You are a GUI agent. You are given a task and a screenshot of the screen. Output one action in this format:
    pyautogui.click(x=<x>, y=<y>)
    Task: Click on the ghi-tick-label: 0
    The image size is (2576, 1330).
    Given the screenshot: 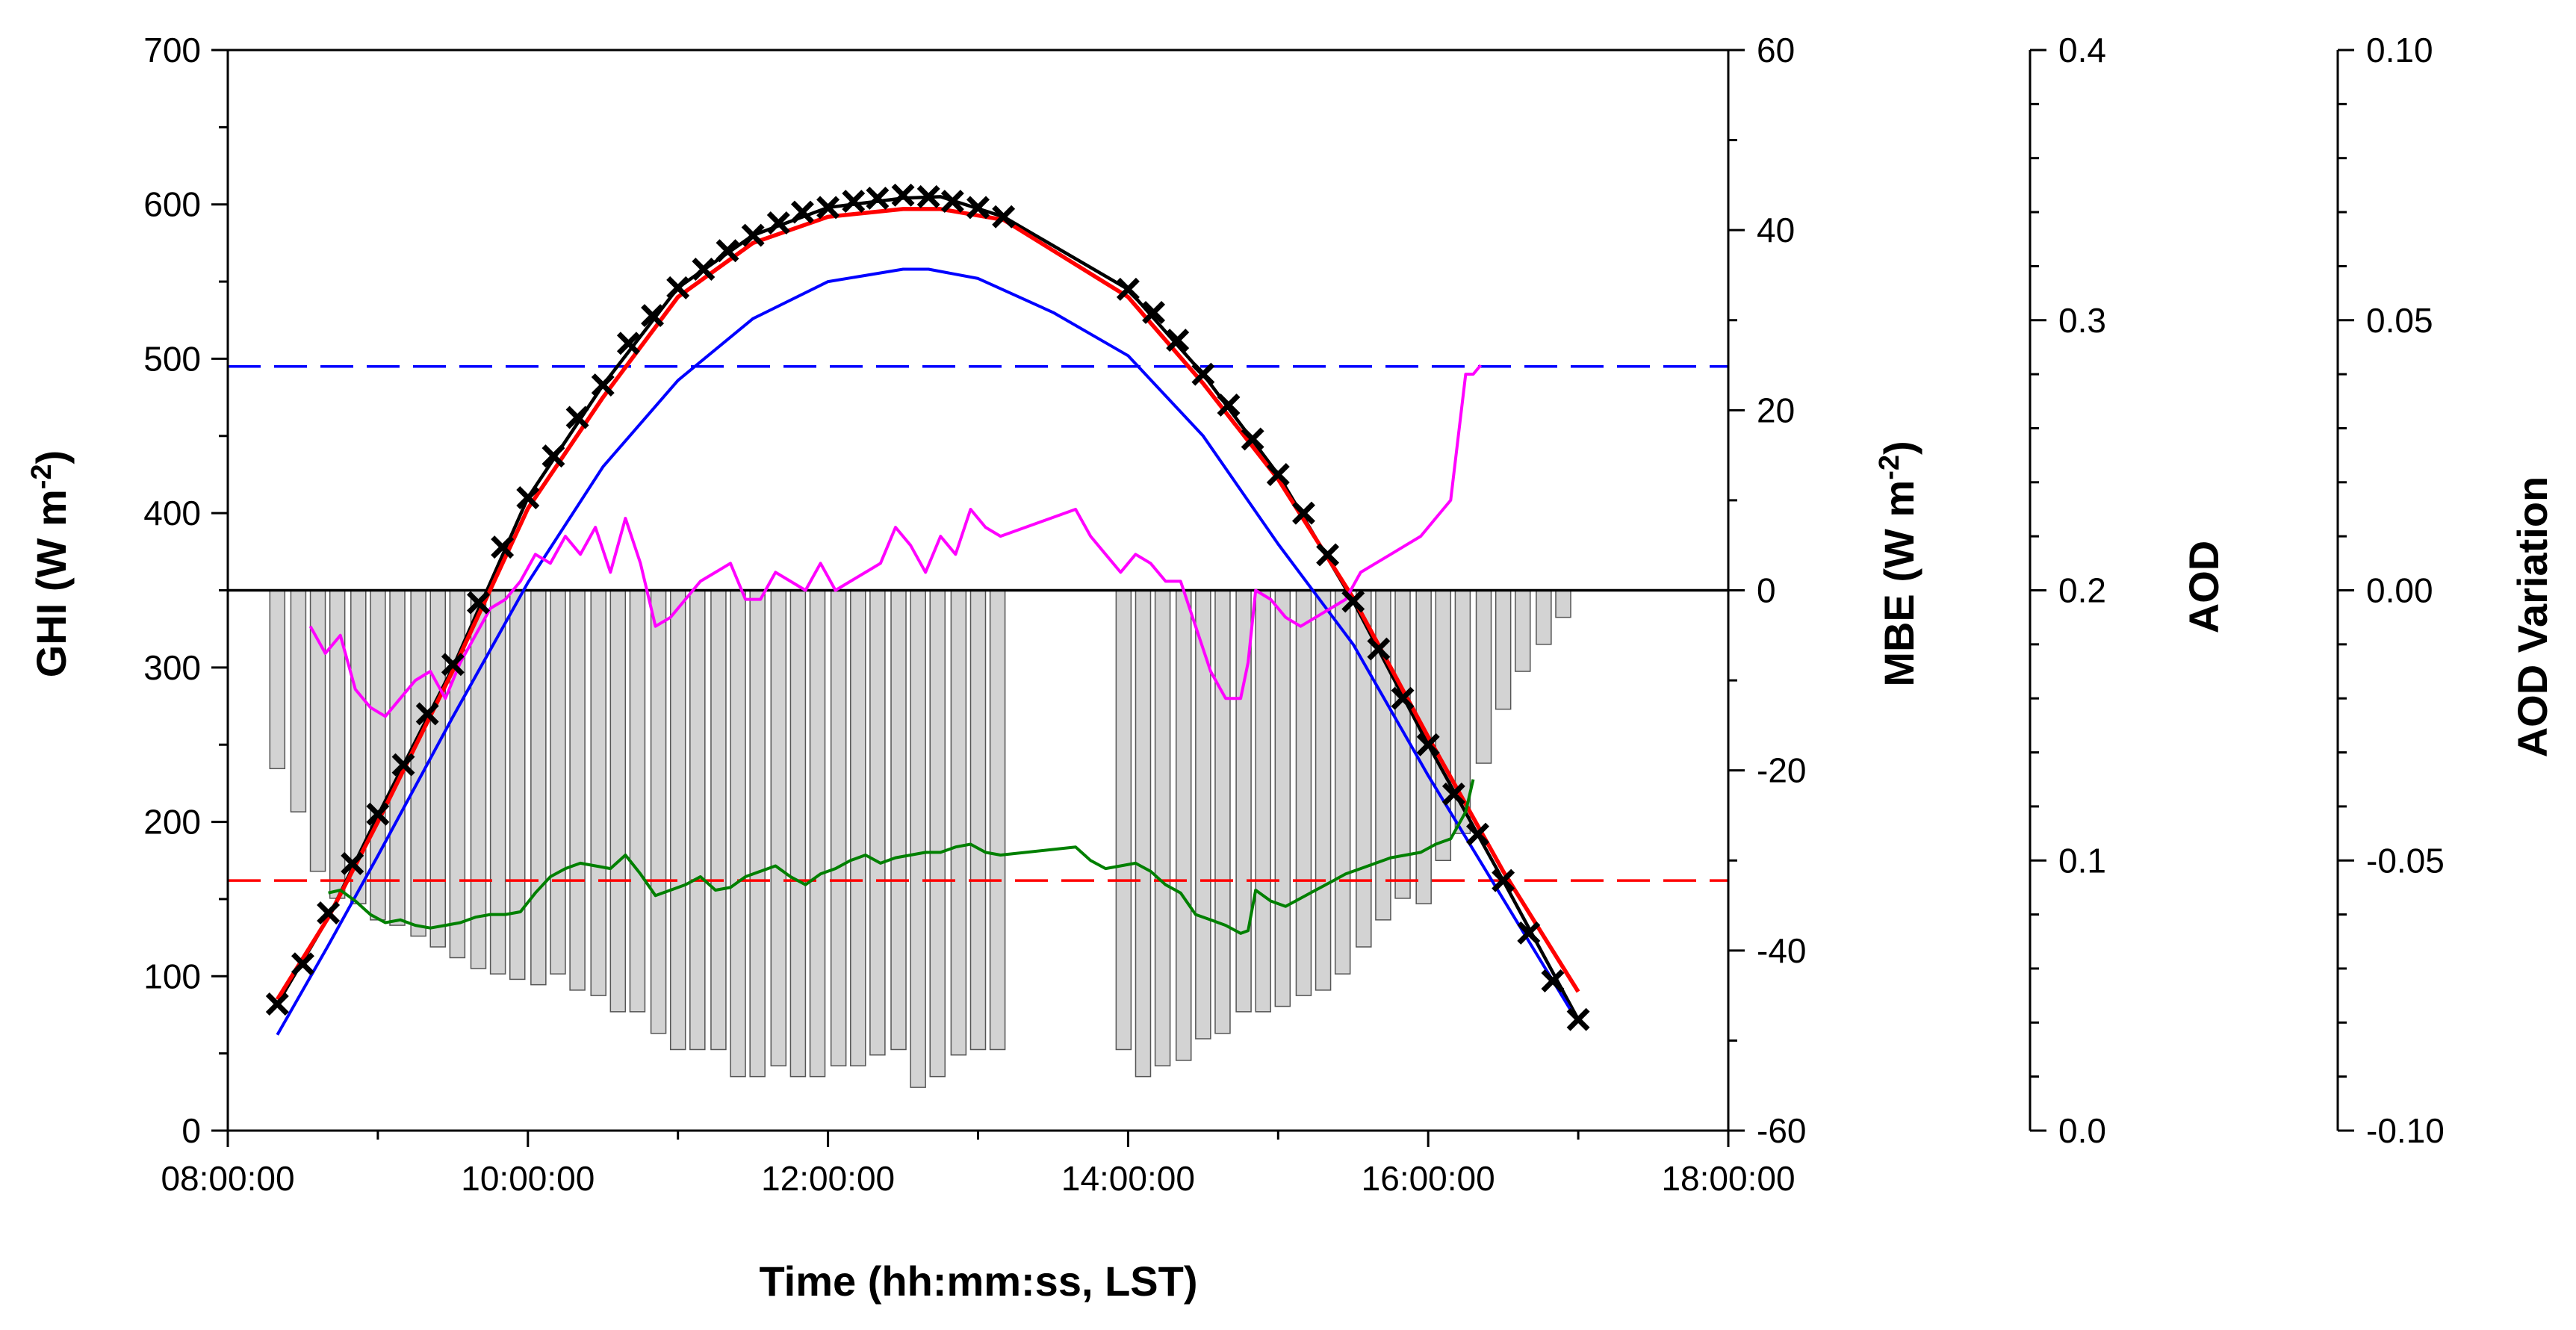 What is the action you would take?
    pyautogui.click(x=191, y=1130)
    